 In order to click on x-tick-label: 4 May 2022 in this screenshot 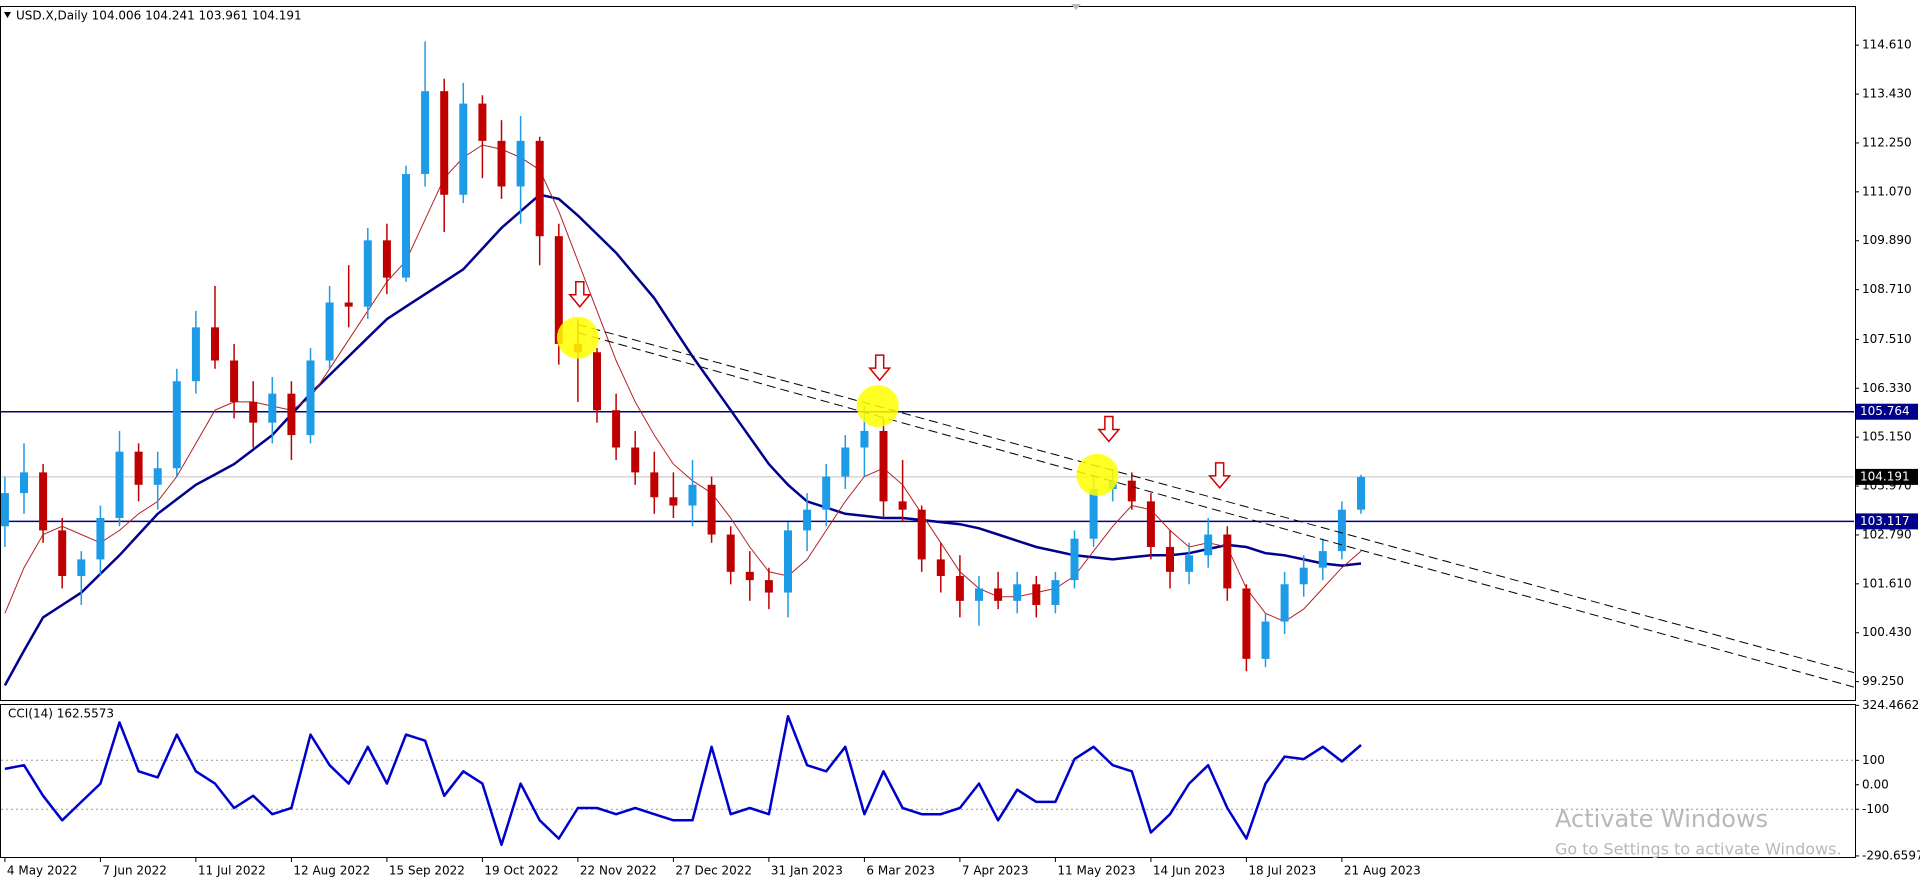, I will do `click(42, 871)`.